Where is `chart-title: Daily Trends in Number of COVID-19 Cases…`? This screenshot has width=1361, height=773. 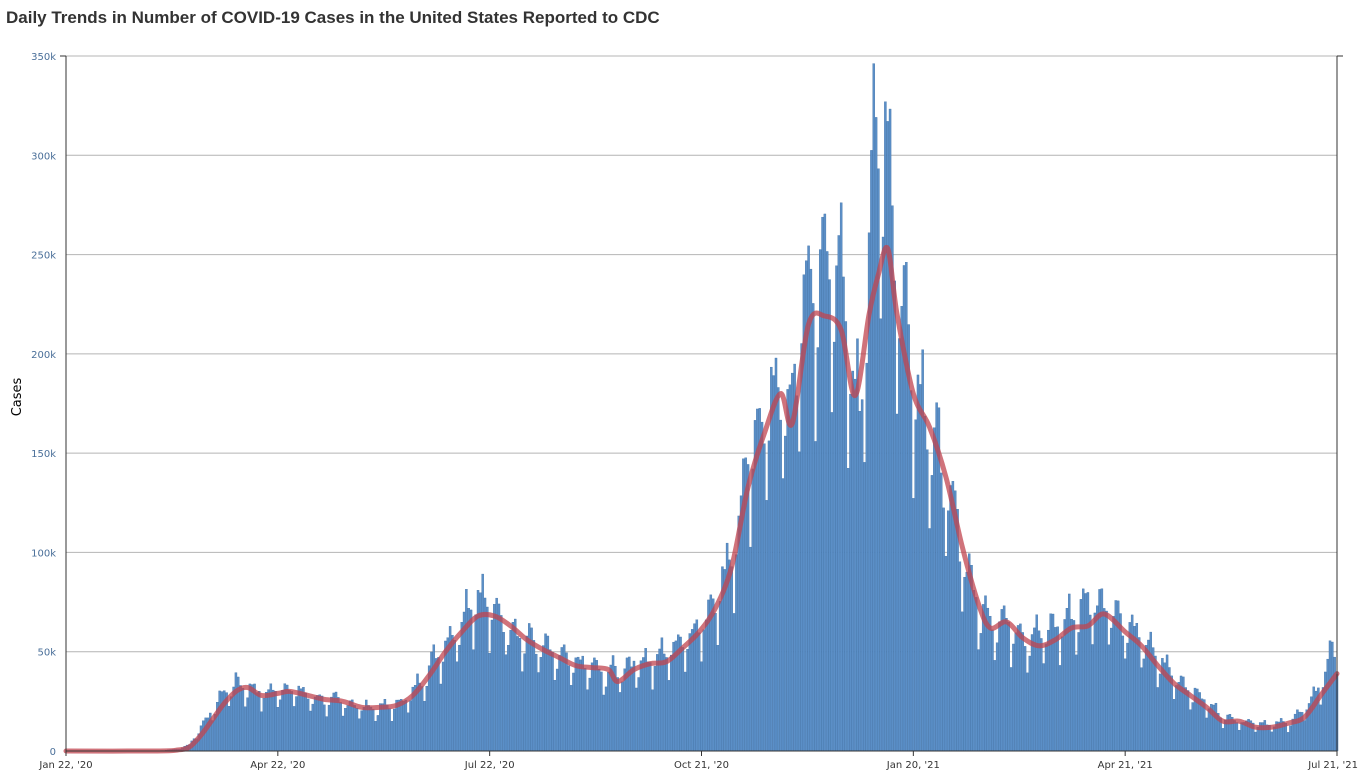
chart-title: Daily Trends in Number of COVID-19 Cases… is located at coordinates (333, 17).